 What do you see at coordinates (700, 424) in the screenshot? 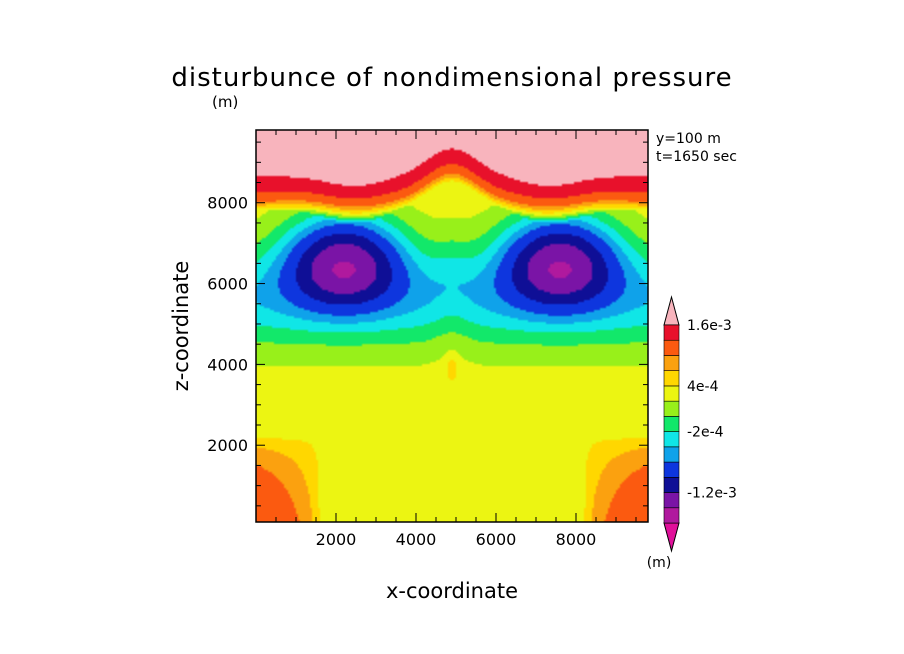
I see `colorbar: -1.2e-3 -2e-4 4e-4 1.6e-3` at bounding box center [700, 424].